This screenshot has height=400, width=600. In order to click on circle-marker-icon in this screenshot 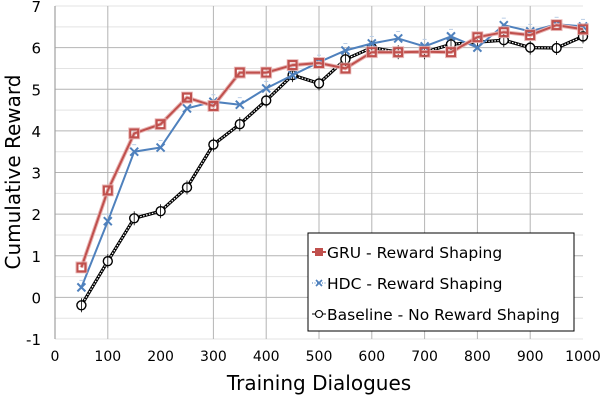, I will do `click(319, 314)`.